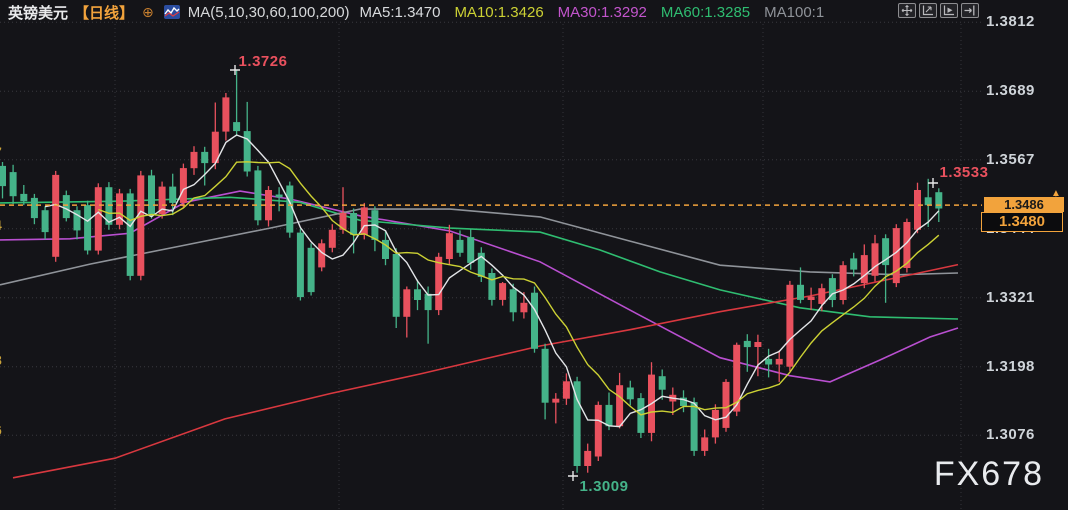  Describe the element at coordinates (928, 10) in the screenshot. I see `fit-chart-icon` at that location.